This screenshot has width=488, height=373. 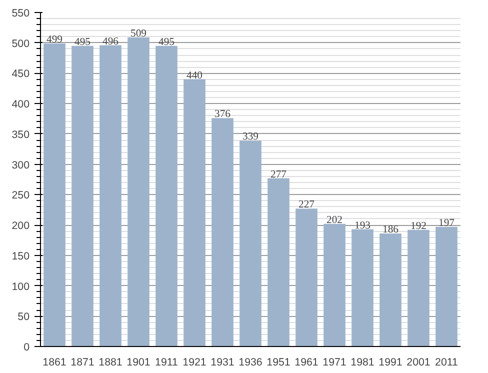 What do you see at coordinates (194, 76) in the screenshot?
I see `data-label: 440` at bounding box center [194, 76].